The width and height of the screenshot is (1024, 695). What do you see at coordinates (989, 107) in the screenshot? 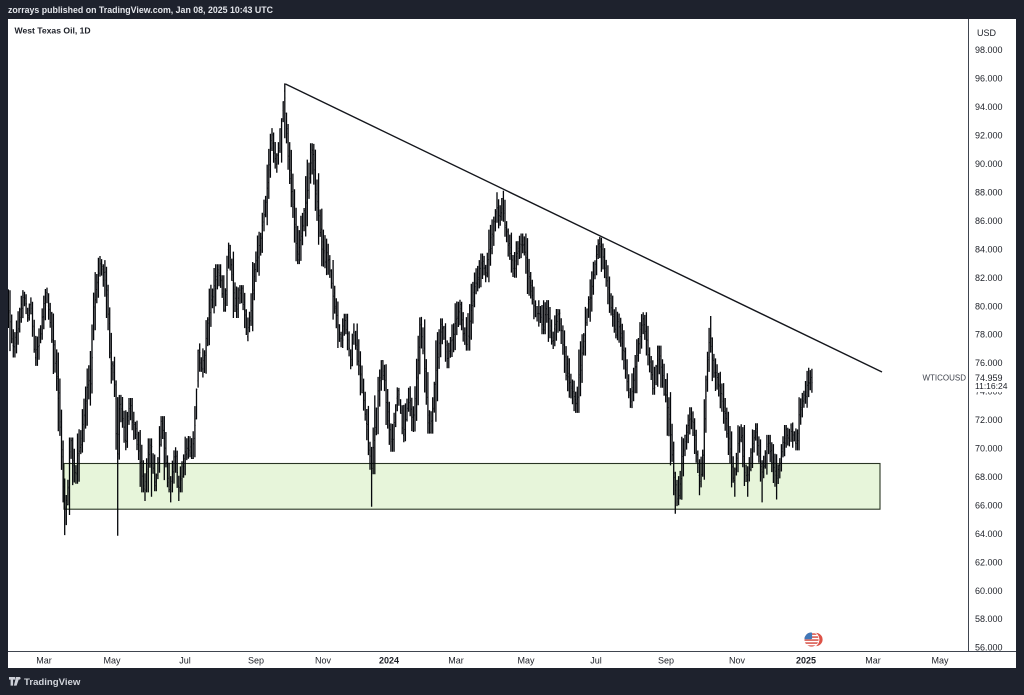
I see `svg-text: 94.000` at bounding box center [989, 107].